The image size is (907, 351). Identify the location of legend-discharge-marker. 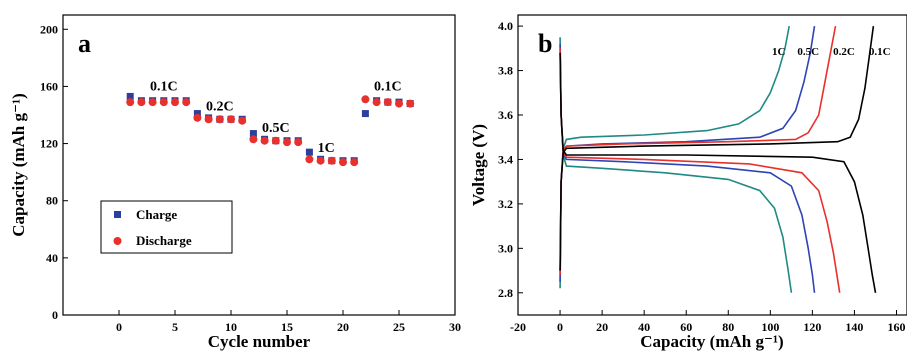
(117, 241).